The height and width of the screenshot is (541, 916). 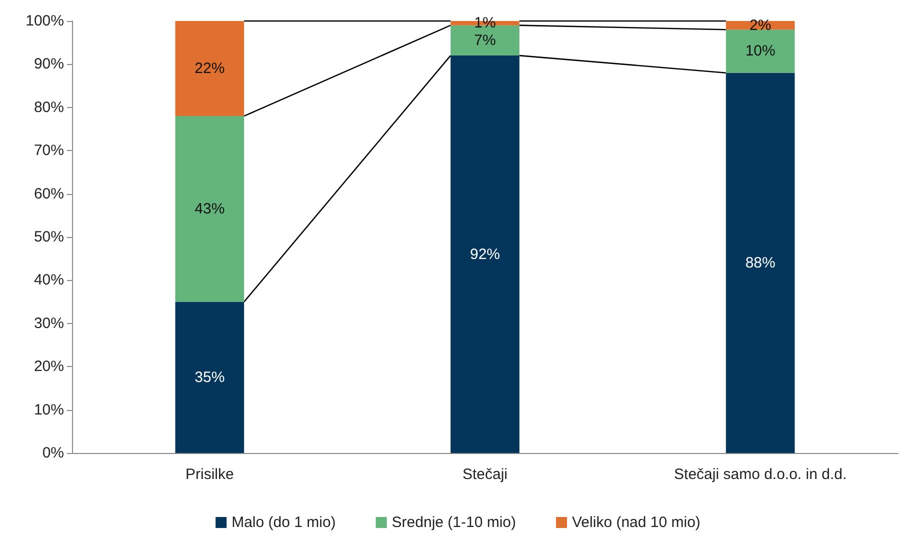 I want to click on x-tick-label: Stečaji, so click(x=485, y=474).